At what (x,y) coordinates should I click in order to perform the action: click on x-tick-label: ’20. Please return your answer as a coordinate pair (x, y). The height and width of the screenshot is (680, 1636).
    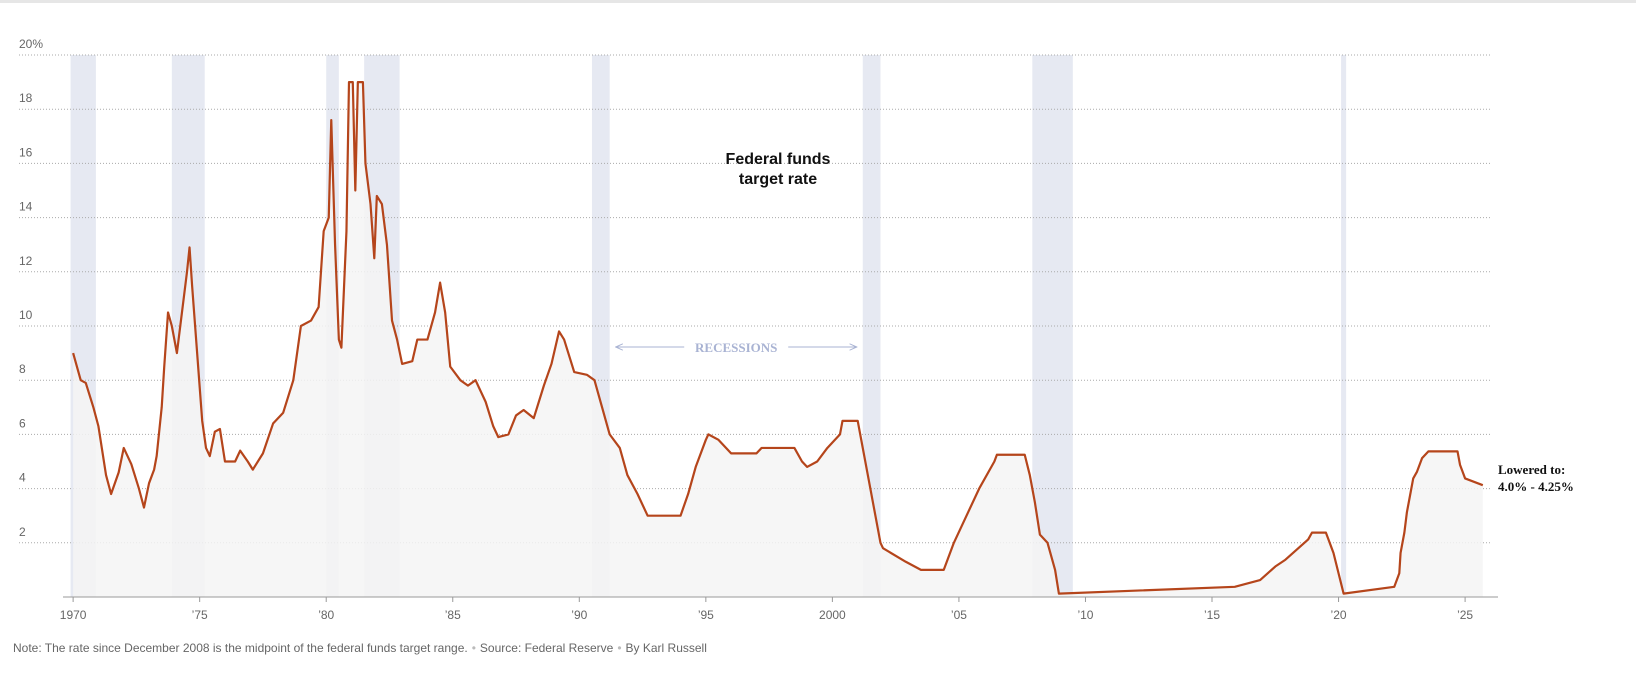
    Looking at the image, I should click on (1339, 615).